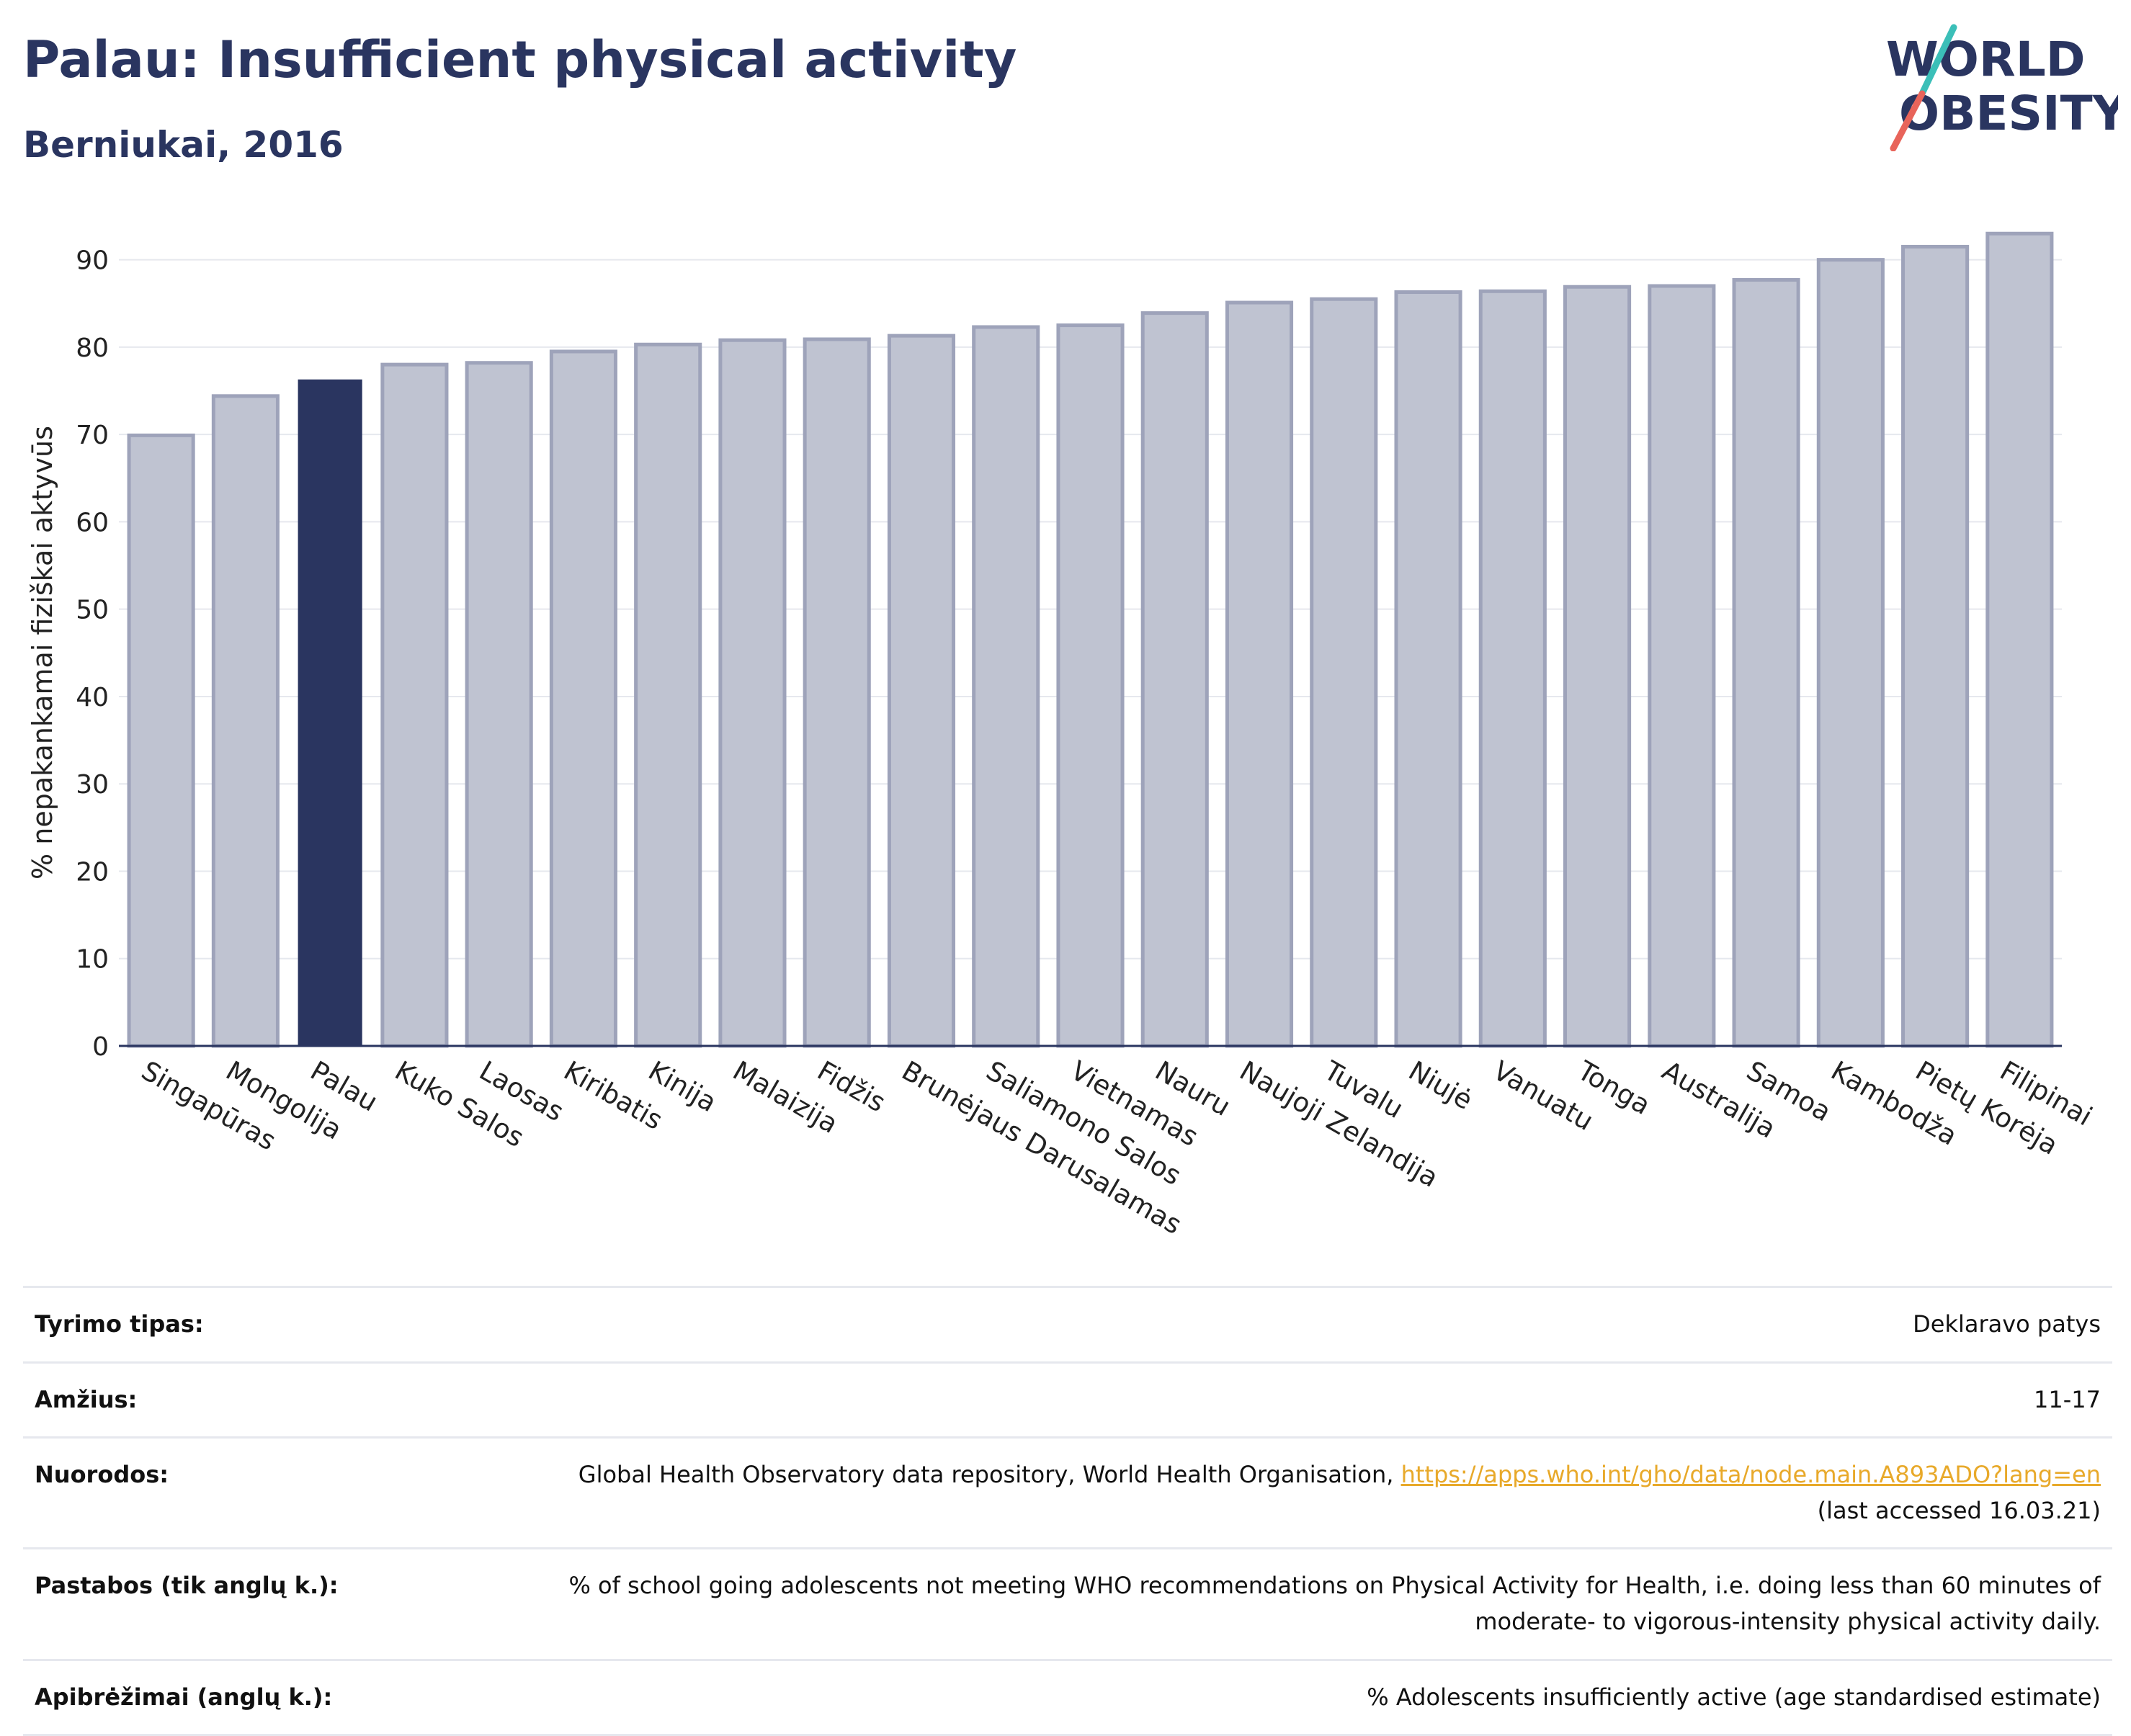  What do you see at coordinates (1908, 120) in the screenshot?
I see `logo-slash-red` at bounding box center [1908, 120].